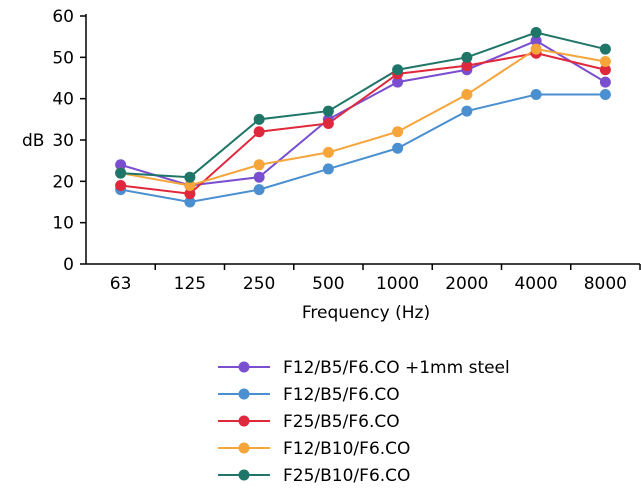 The width and height of the screenshot is (641, 499). I want to click on y-tick-label: 30, so click(63, 141).